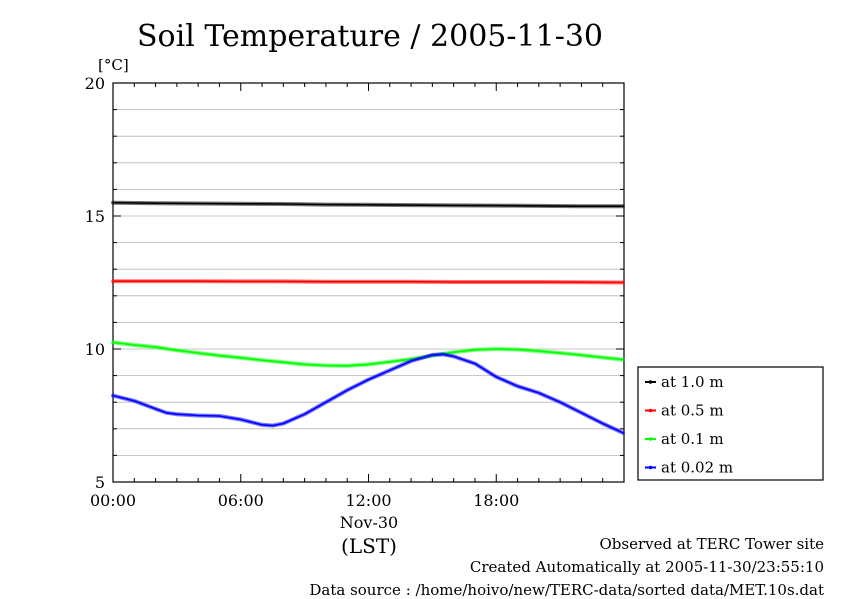  I want to click on y-tick-label: 15, so click(95, 216).